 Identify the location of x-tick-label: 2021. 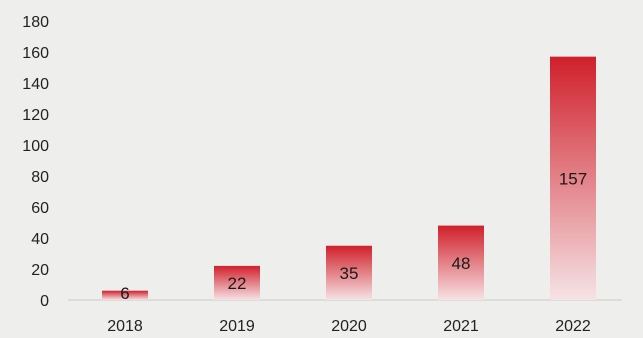
(461, 326).